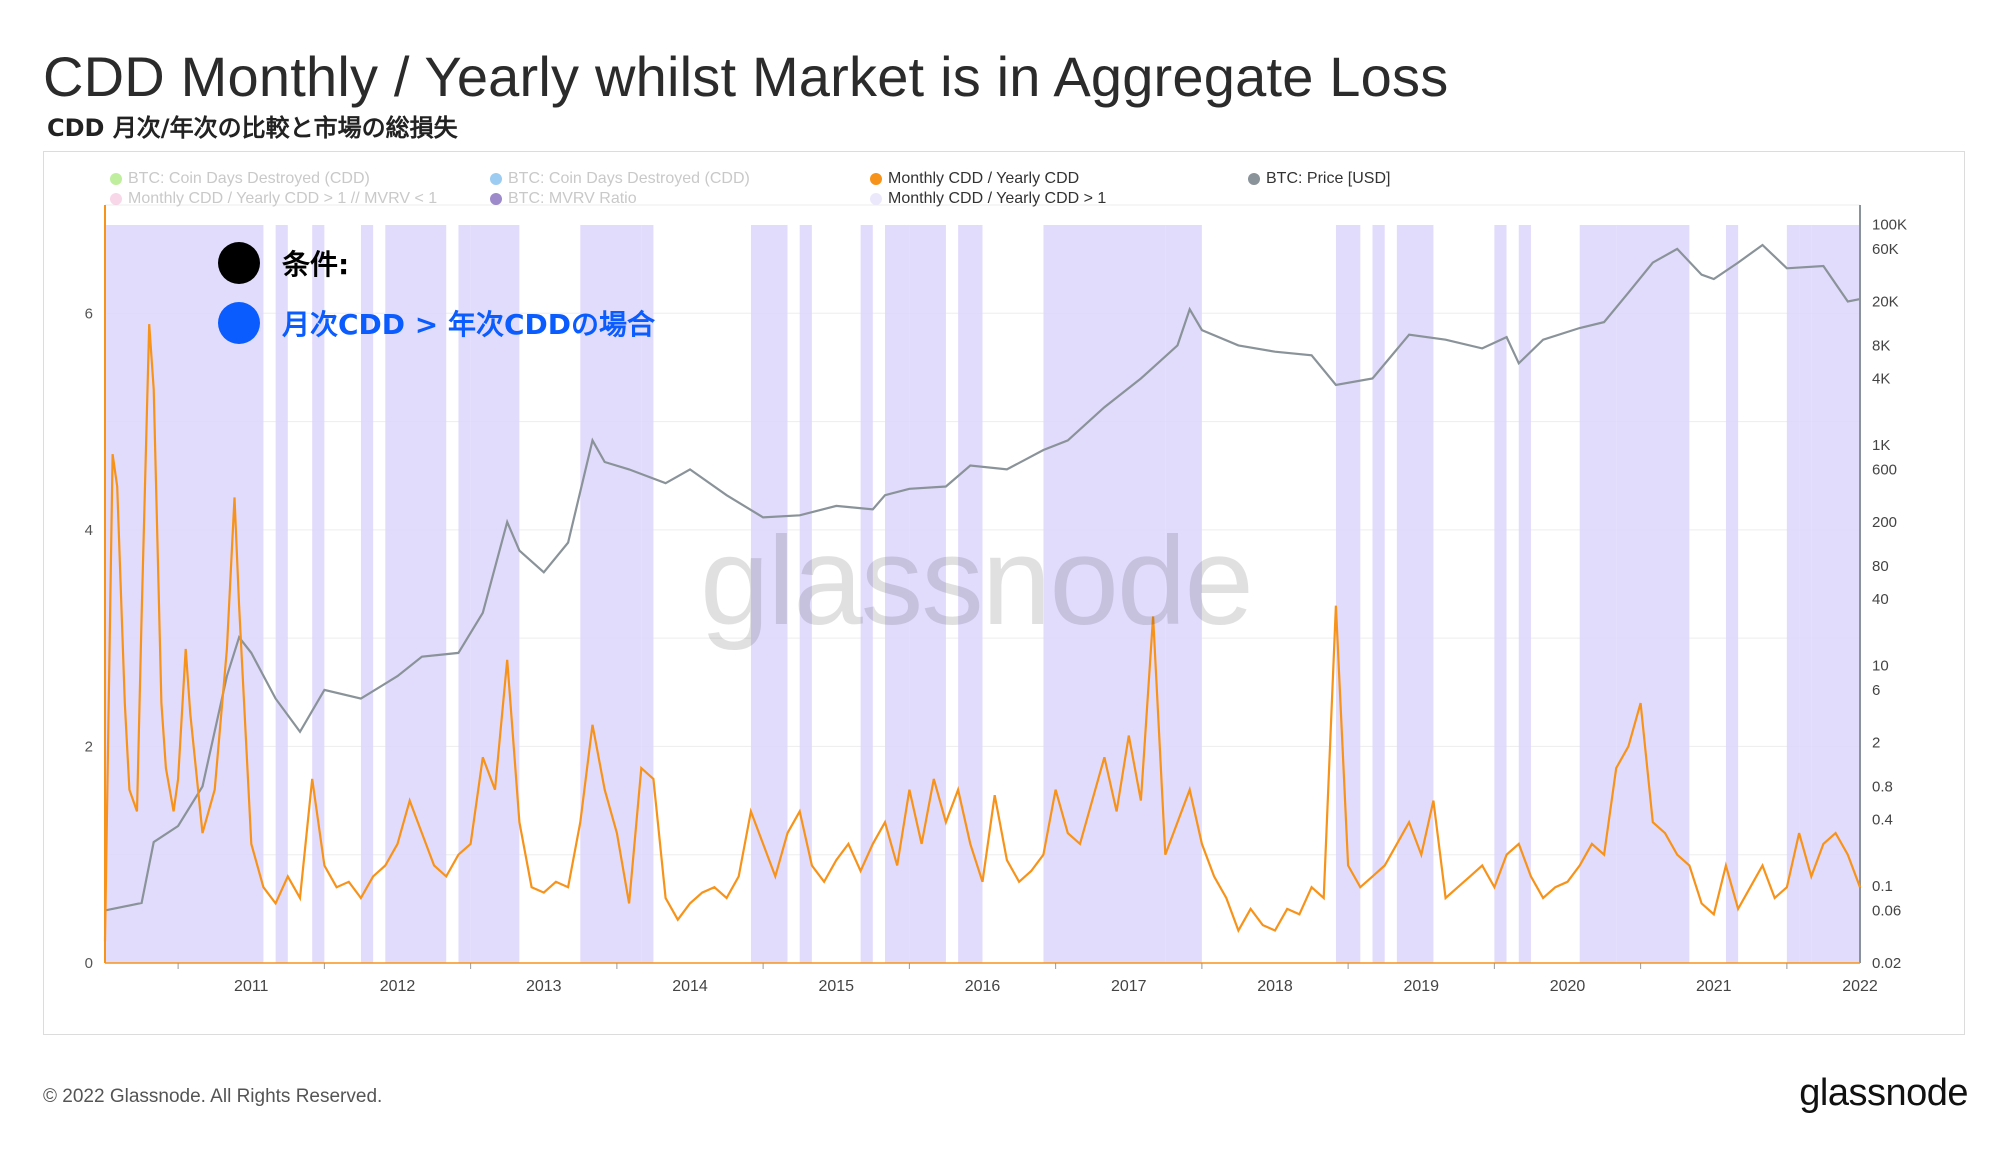  Describe the element at coordinates (89, 963) in the screenshot. I see `y-left-tick-label: 0` at that location.